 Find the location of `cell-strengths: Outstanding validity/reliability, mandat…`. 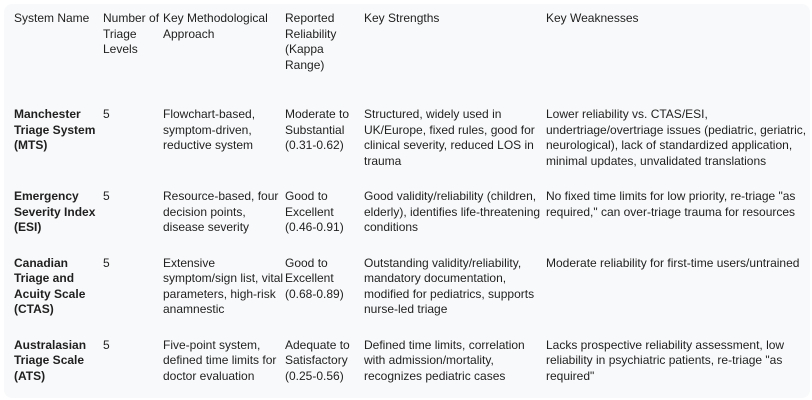

cell-strengths: Outstanding validity/reliability, mandat… is located at coordinates (449, 286).